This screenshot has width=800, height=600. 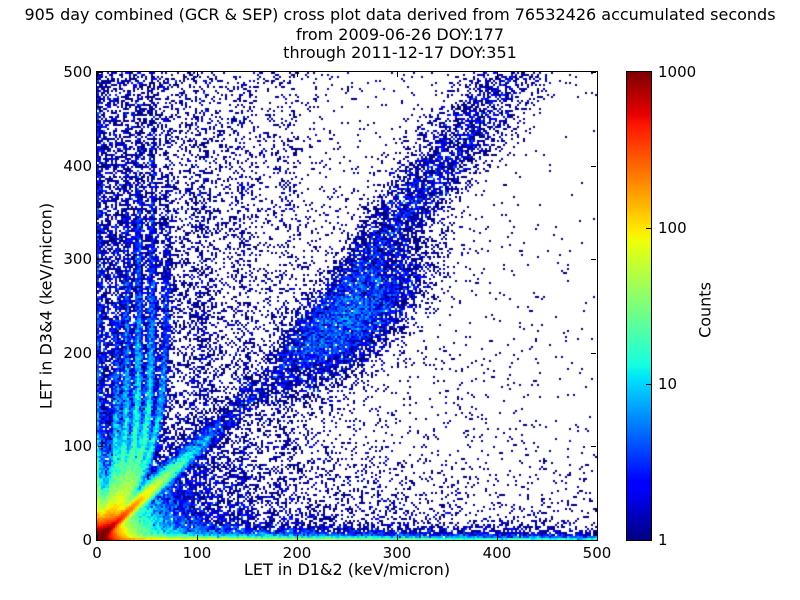 What do you see at coordinates (668, 384) in the screenshot?
I see `colorbar-tick-label: 10` at bounding box center [668, 384].